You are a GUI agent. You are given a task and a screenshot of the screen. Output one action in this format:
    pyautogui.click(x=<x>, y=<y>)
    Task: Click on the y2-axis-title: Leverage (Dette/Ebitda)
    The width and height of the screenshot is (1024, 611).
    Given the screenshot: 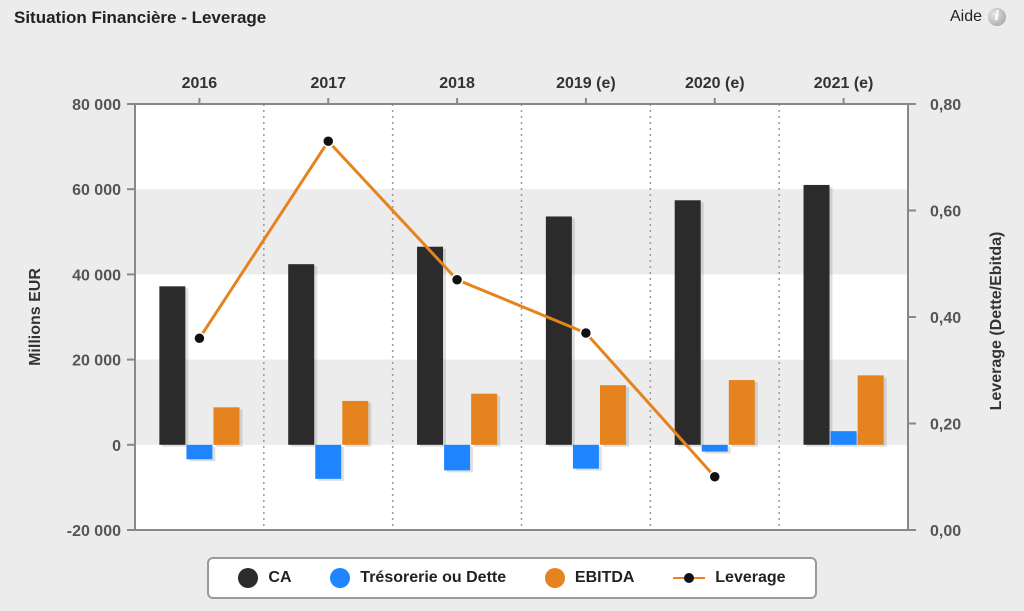 What is the action you would take?
    pyautogui.click(x=996, y=321)
    